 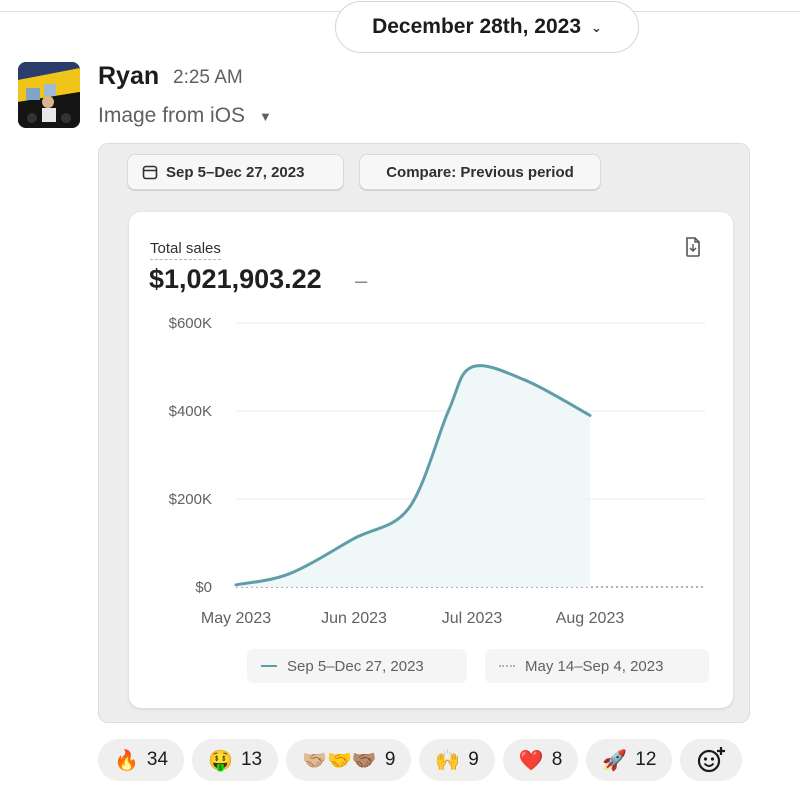 I want to click on y-tick-label: $0, so click(x=203, y=587).